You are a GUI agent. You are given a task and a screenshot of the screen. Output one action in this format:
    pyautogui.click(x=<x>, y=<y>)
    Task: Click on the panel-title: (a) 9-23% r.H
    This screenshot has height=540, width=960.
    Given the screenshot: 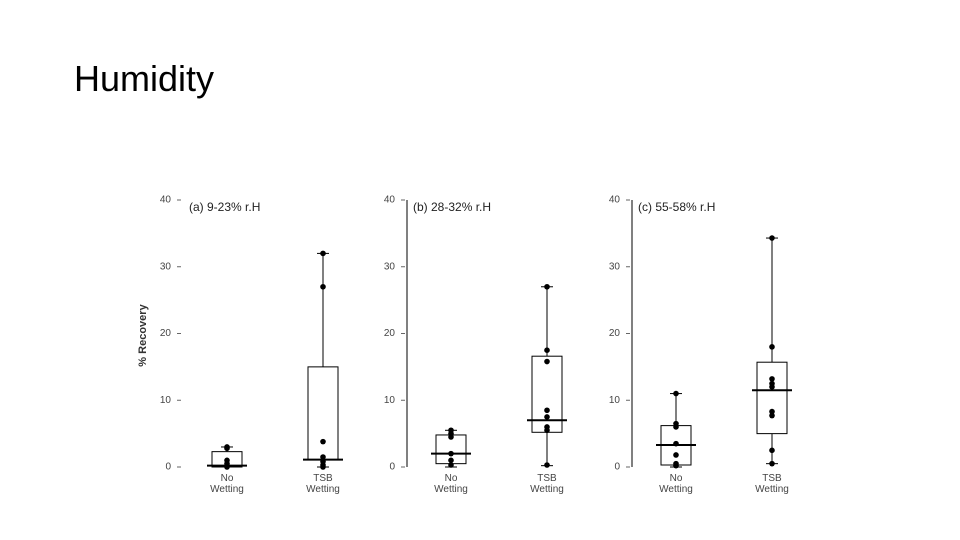 What is the action you would take?
    pyautogui.click(x=224, y=207)
    